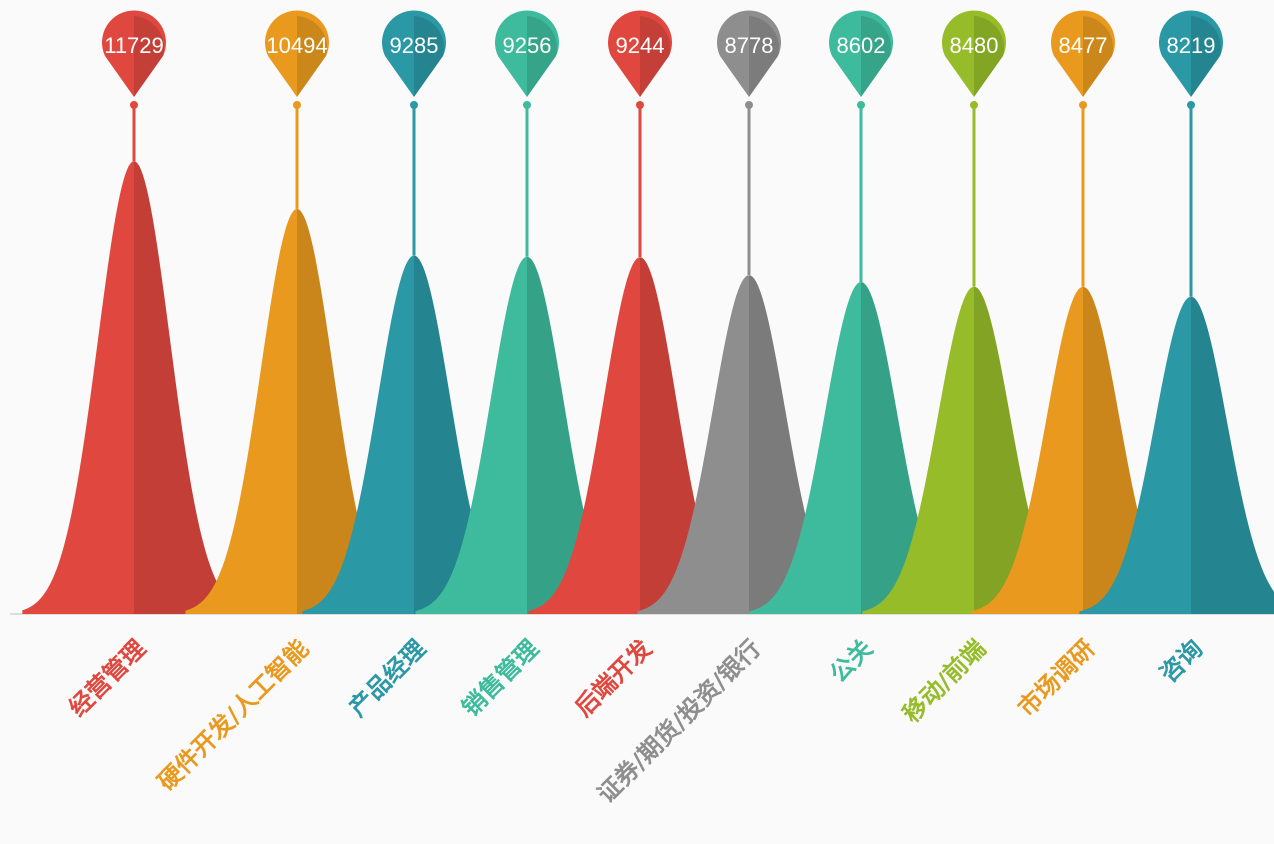 This screenshot has height=844, width=1274. Describe the element at coordinates (296, 45) in the screenshot. I see `value-label: 10494` at that location.